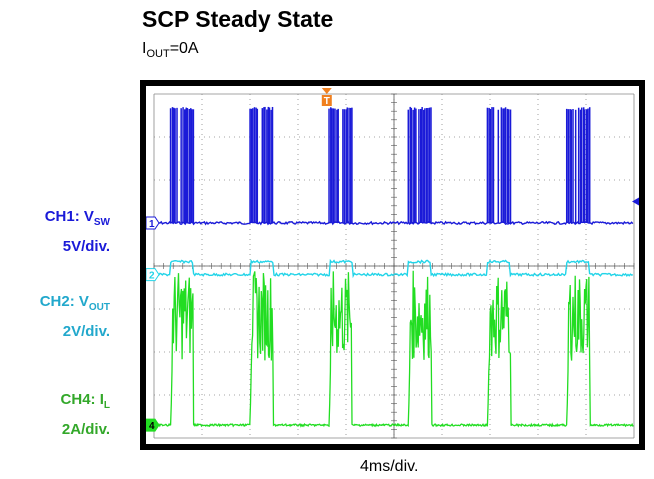 The image size is (654, 479). I want to click on ch1-label: CH1: VSW 5V/div., so click(77, 232).